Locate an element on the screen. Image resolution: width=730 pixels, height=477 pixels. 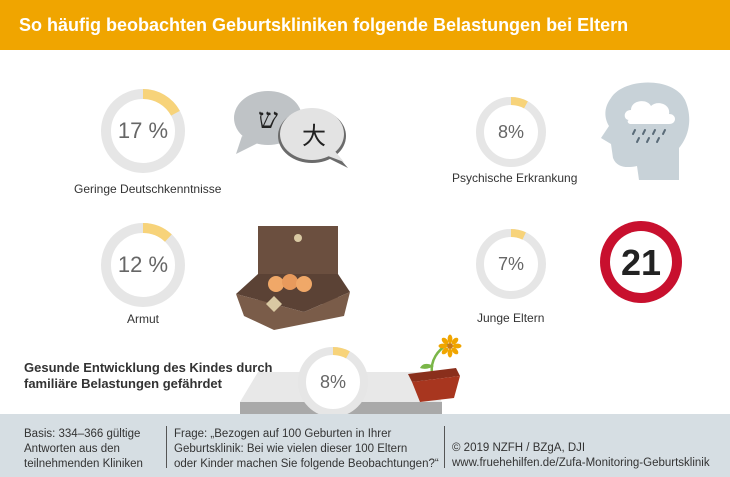
bottom-label-line: familiäre Belastungen gefährdet is located at coordinates (123, 383).